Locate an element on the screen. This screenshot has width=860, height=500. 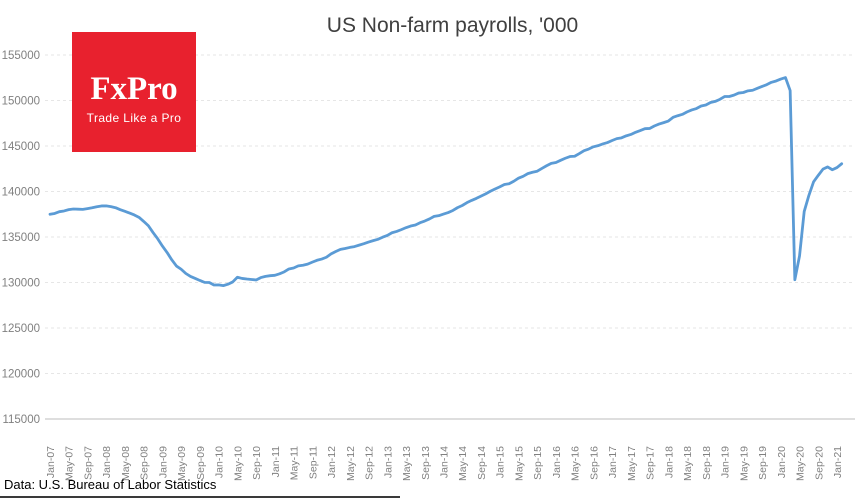
x-axis-tick-label: May-20 is located at coordinates (801, 463).